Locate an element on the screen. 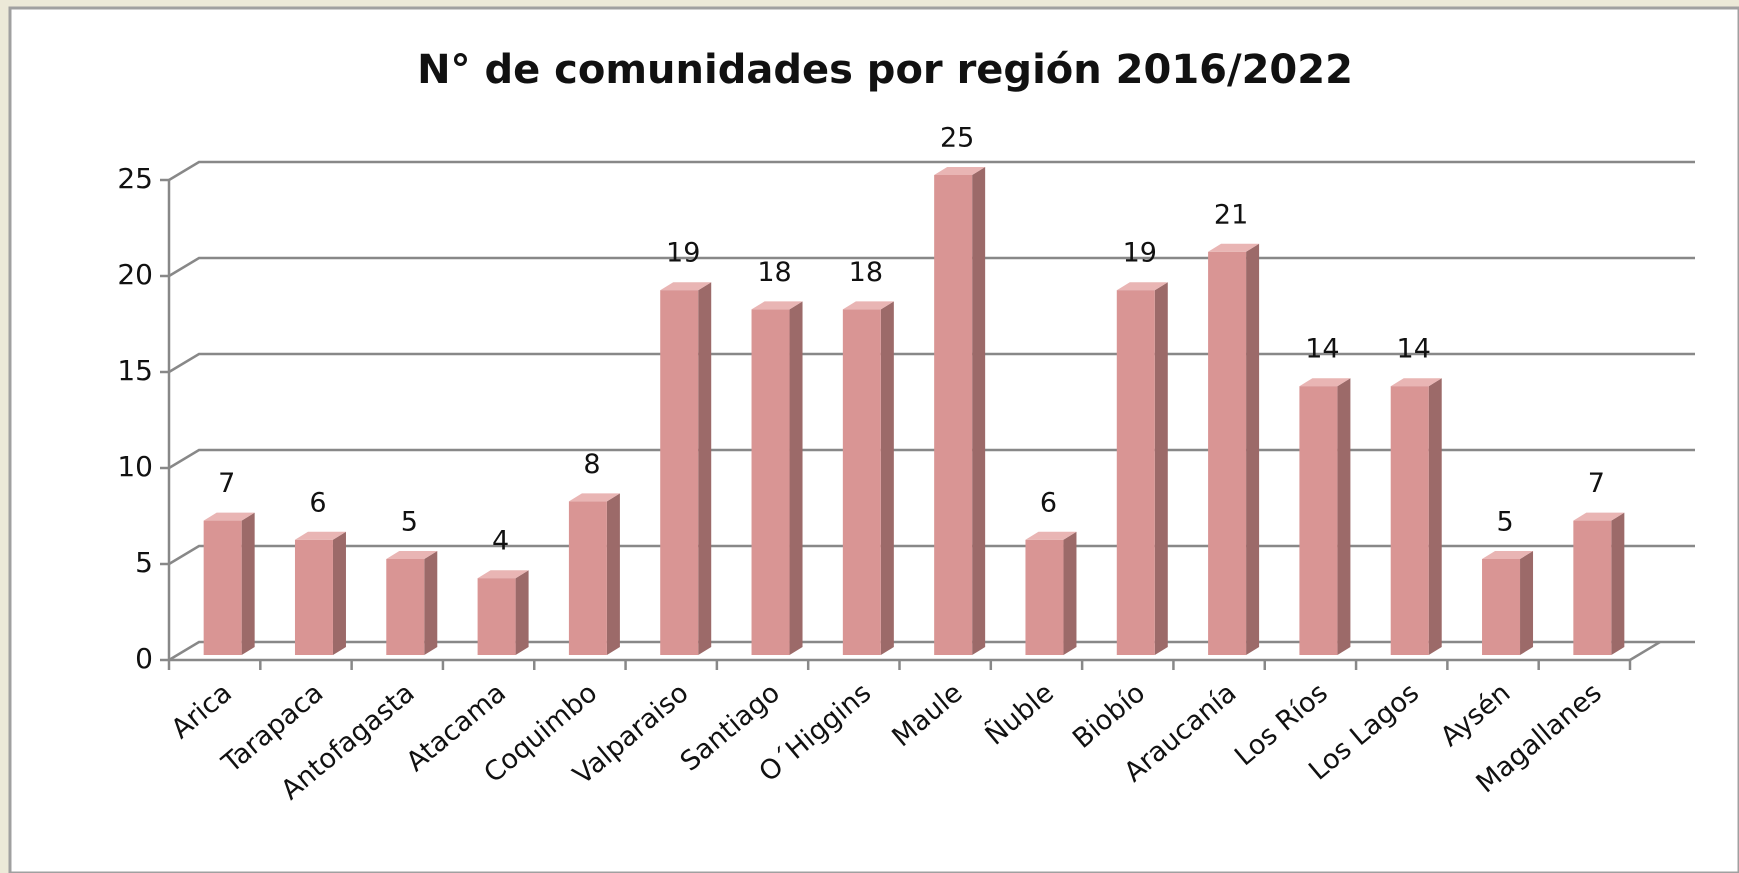 This screenshot has width=1739, height=873. y-tick-label: 15 is located at coordinates (135, 370).